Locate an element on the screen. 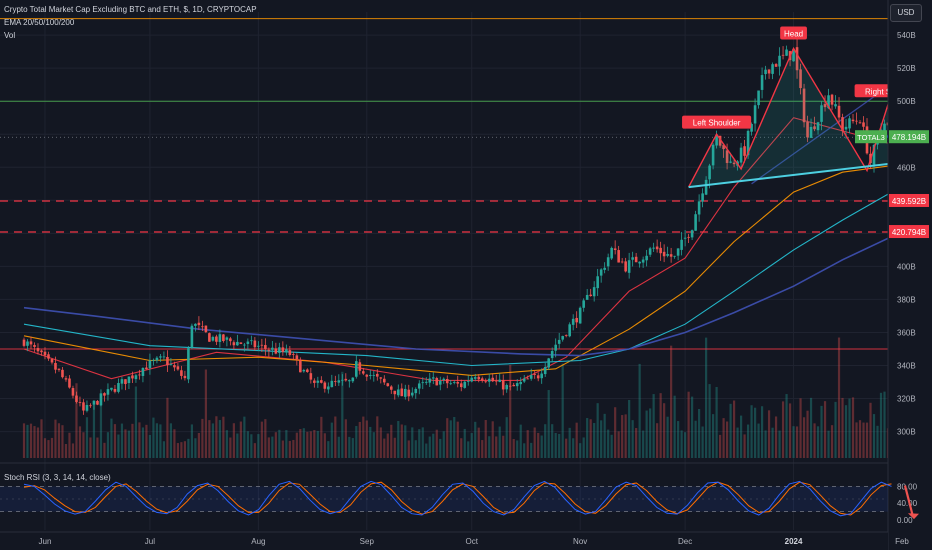 The image size is (932, 550). time-axis-background is located at coordinates (444, 541).